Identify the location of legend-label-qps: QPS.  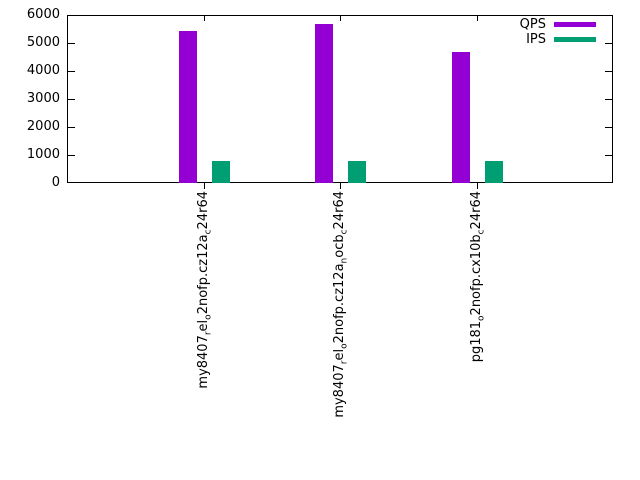
(532, 24).